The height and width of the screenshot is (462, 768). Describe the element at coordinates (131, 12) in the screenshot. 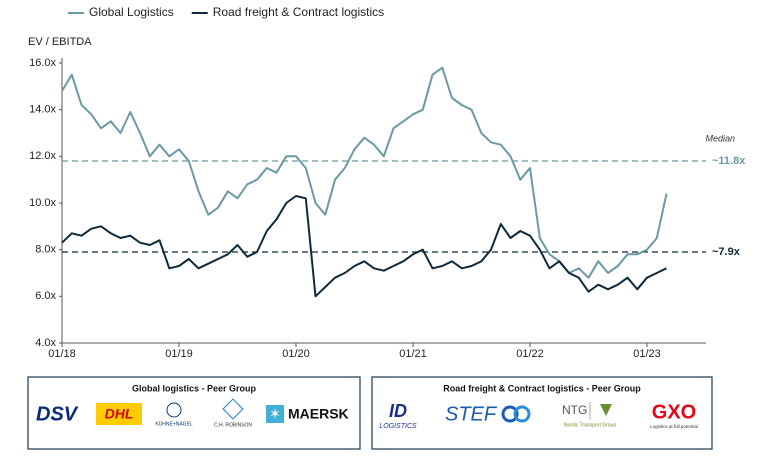

I see `legend-label: Global Logistics` at that location.